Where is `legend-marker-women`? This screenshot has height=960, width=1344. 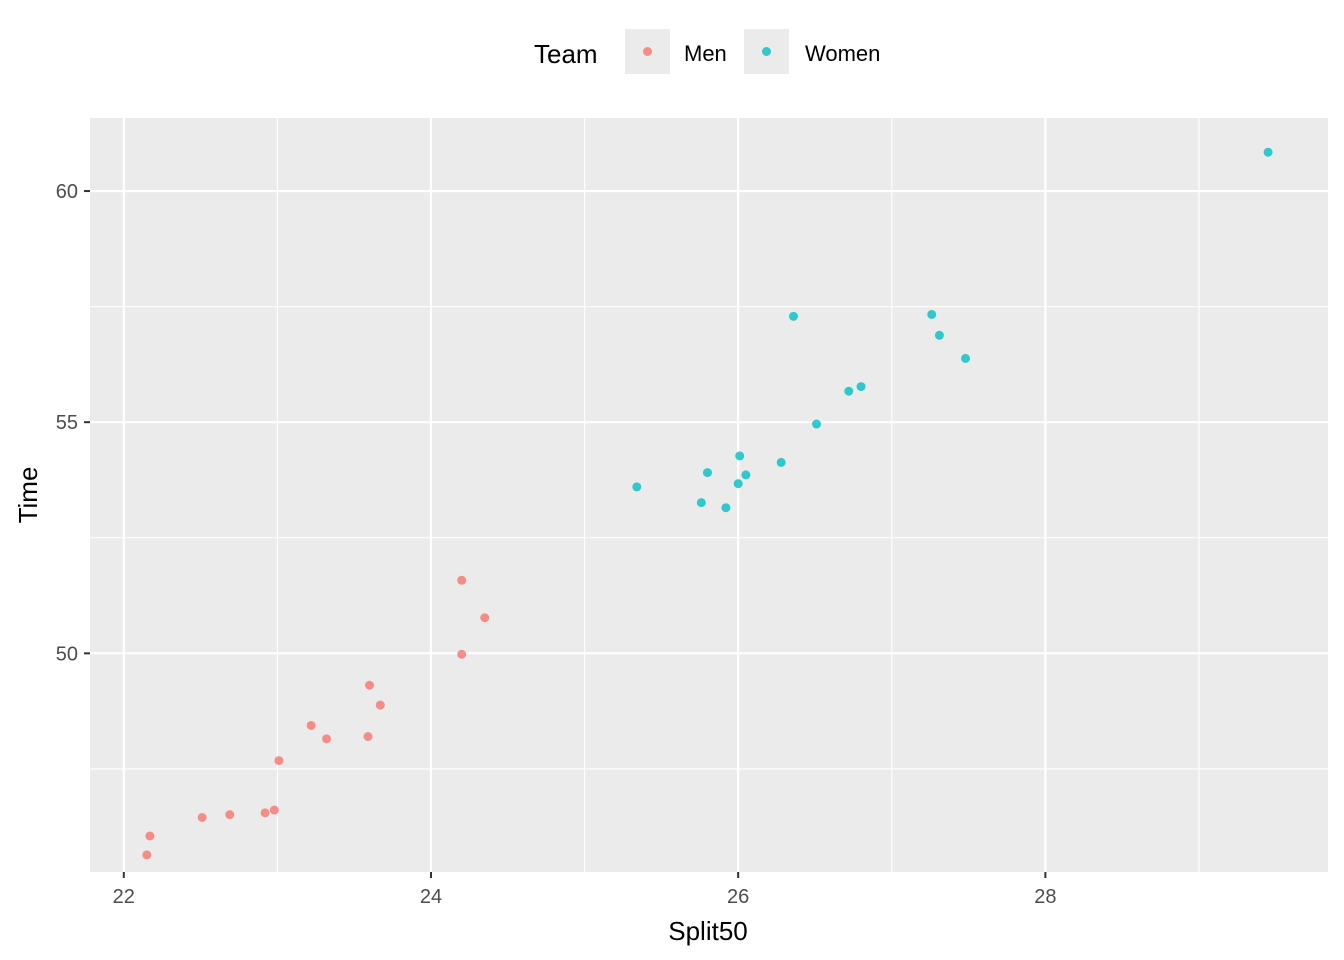 legend-marker-women is located at coordinates (766, 51).